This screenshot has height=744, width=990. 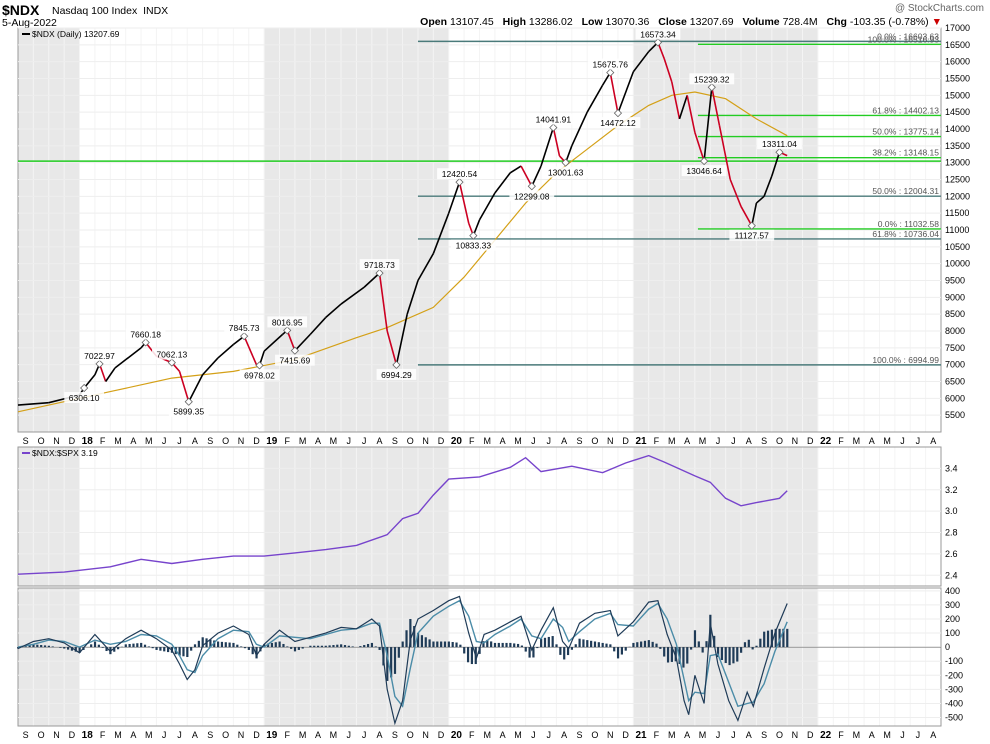 What do you see at coordinates (566, 173) in the screenshot?
I see `pivot-annotation-label: 13001.63` at bounding box center [566, 173].